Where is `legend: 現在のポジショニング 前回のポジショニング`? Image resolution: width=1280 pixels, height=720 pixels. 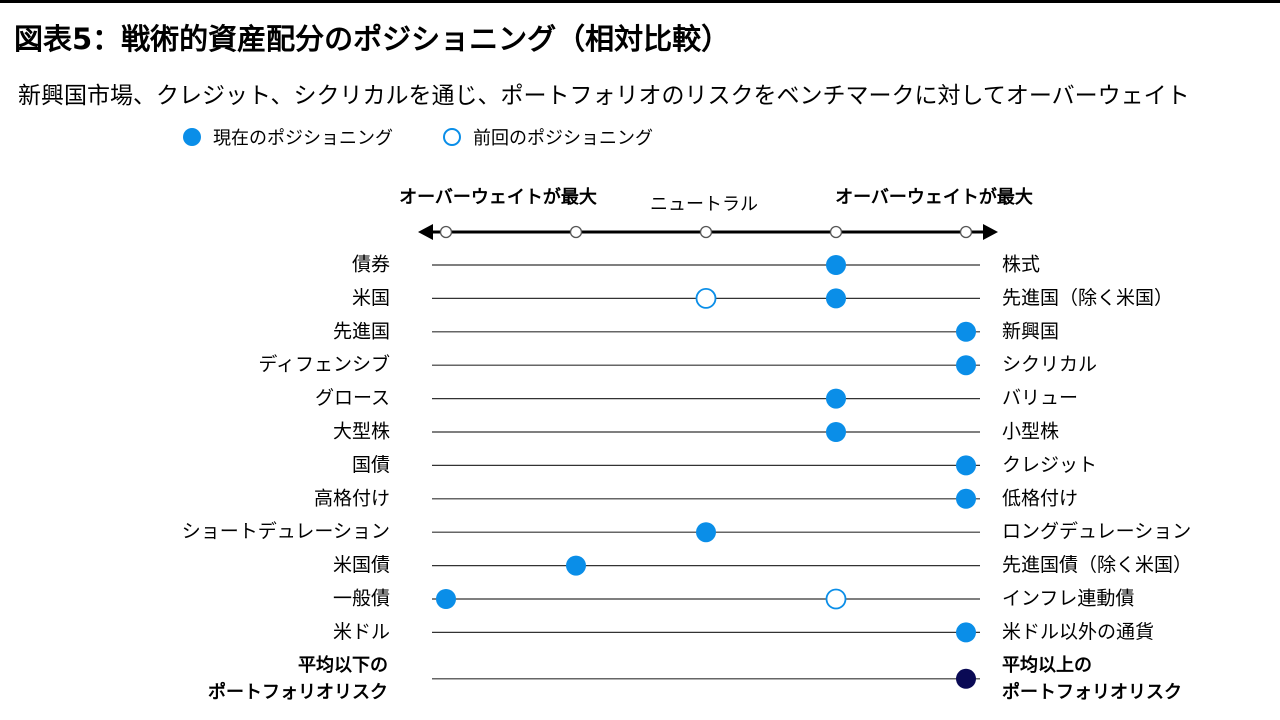 legend: 現在のポジショニング 前回のポジショニング is located at coordinates (443, 137).